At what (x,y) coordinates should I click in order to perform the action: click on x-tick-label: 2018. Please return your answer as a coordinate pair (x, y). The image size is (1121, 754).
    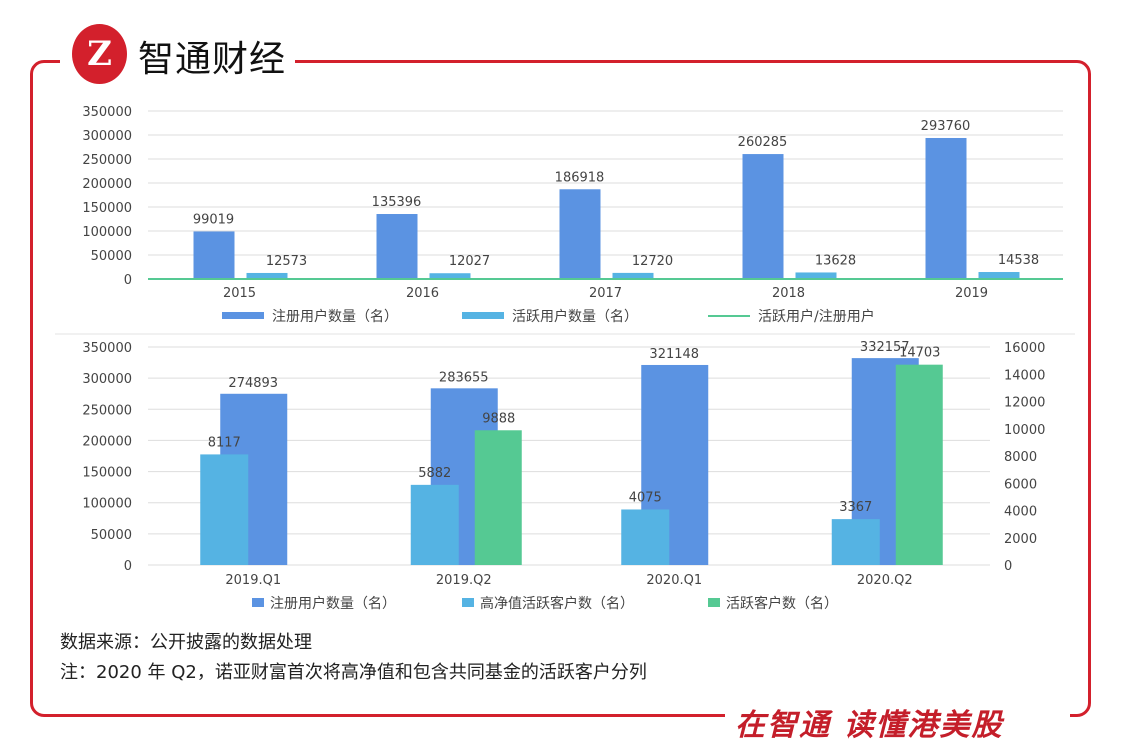
    Looking at the image, I should click on (788, 293).